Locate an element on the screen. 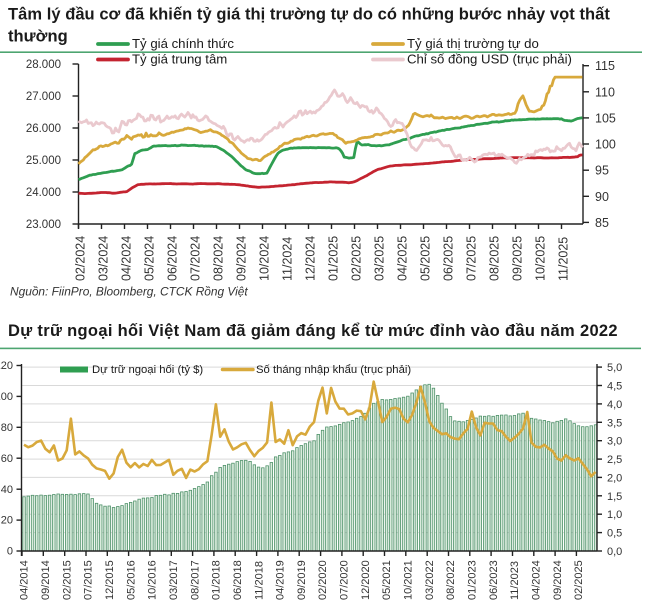 Image resolution: width=650 pixels, height=608 pixels. svg-text: 20 is located at coordinates (7, 521).